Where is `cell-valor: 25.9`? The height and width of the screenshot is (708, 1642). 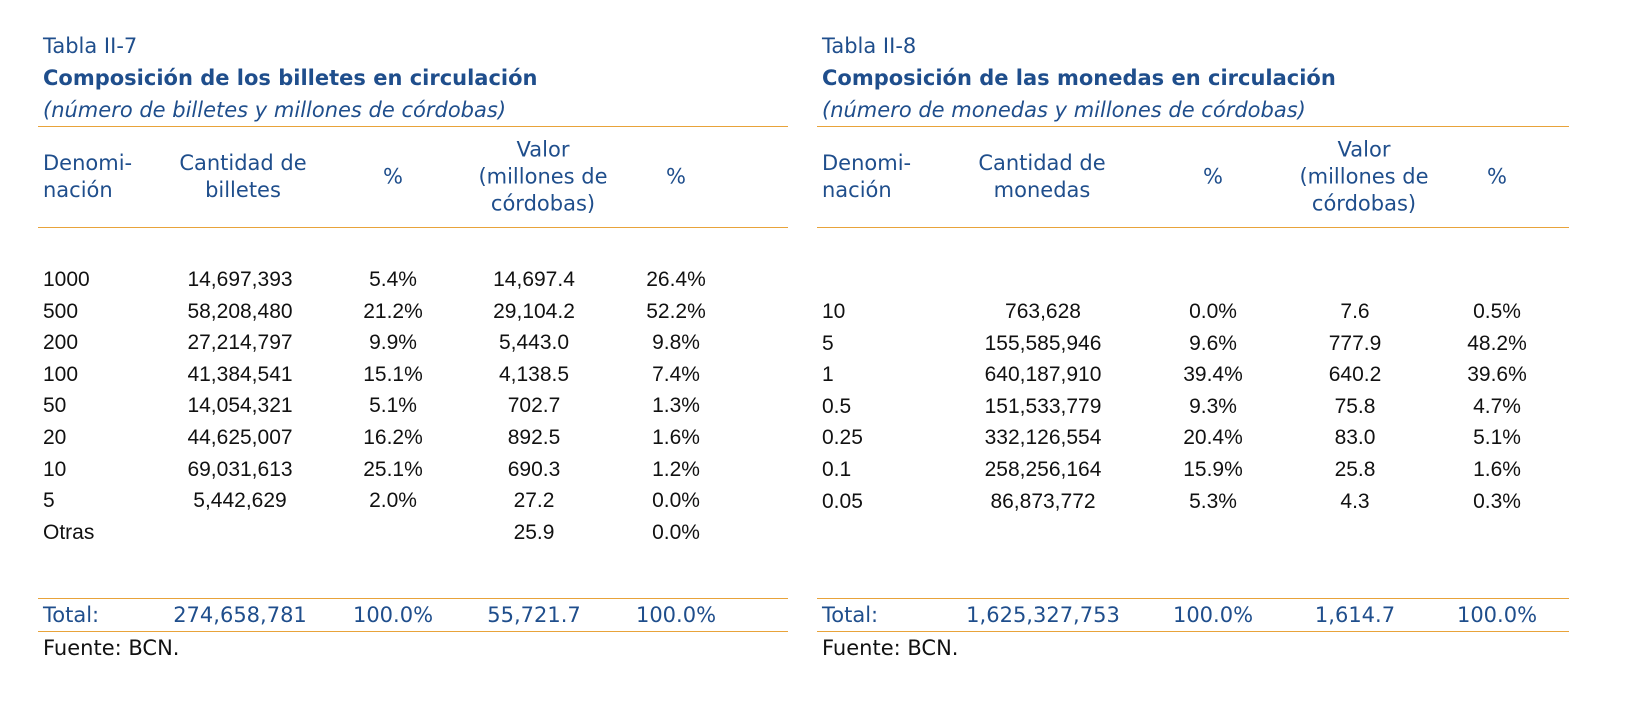 cell-valor: 25.9 is located at coordinates (534, 532).